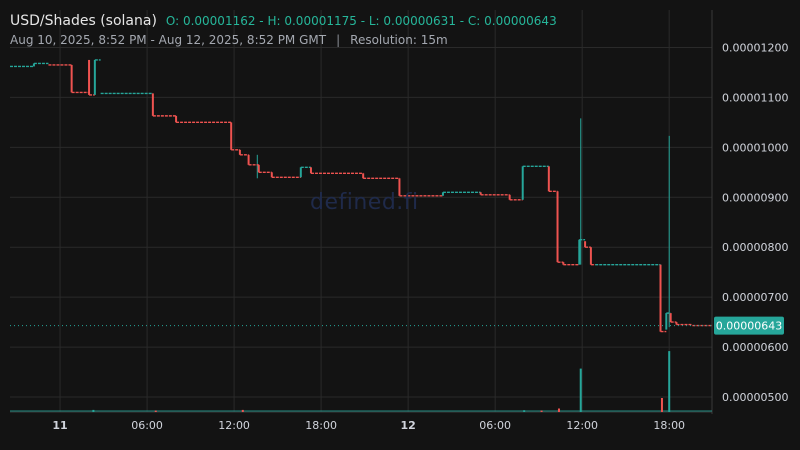  Describe the element at coordinates (172, 21) in the screenshot. I see `open-label: O:` at that location.